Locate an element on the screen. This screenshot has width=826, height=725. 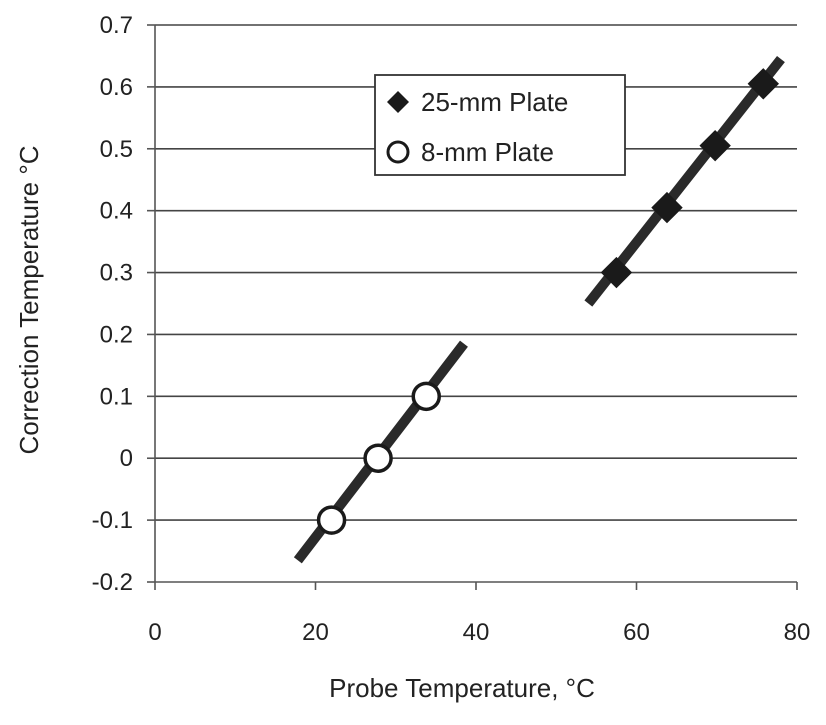
y-tick-label: 0 is located at coordinates (126, 458).